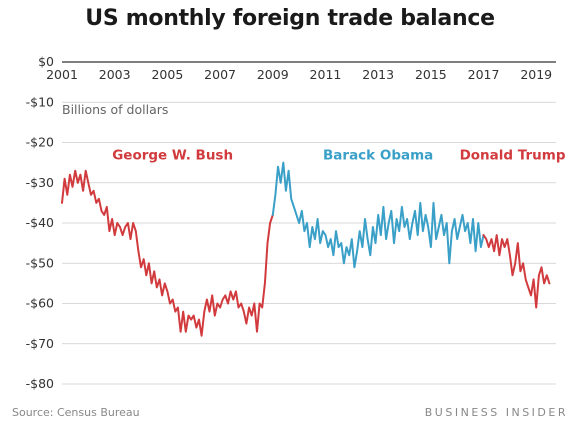  I want to click on y-tick-label: -$20, so click(40, 142).